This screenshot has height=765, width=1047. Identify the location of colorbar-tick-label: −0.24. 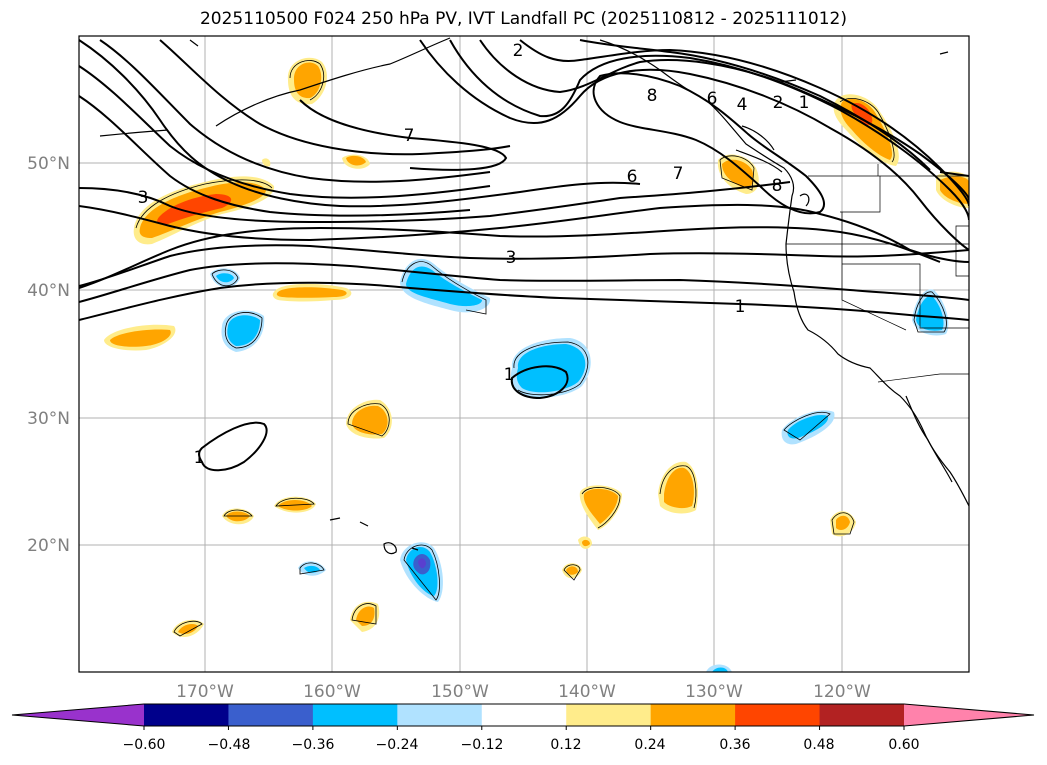
(397, 745).